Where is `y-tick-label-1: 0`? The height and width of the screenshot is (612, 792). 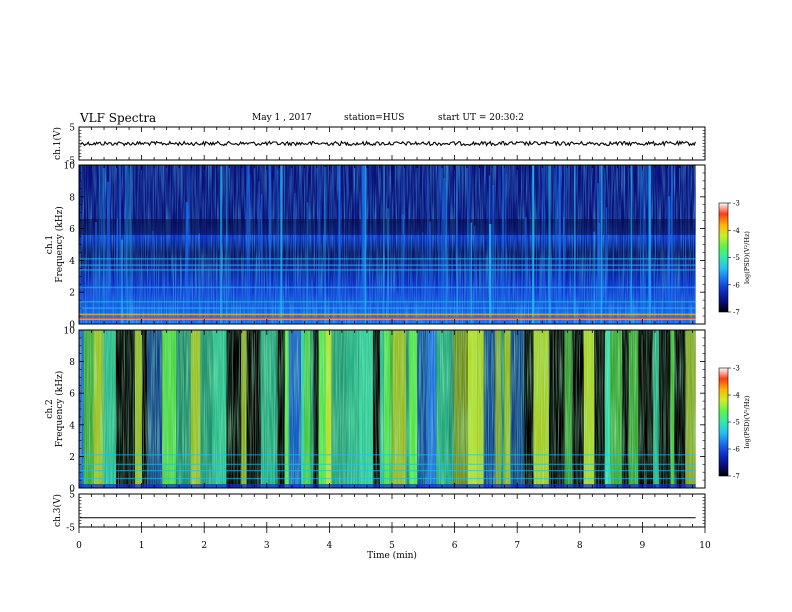
y-tick-label-1: 0 is located at coordinates (72, 326).